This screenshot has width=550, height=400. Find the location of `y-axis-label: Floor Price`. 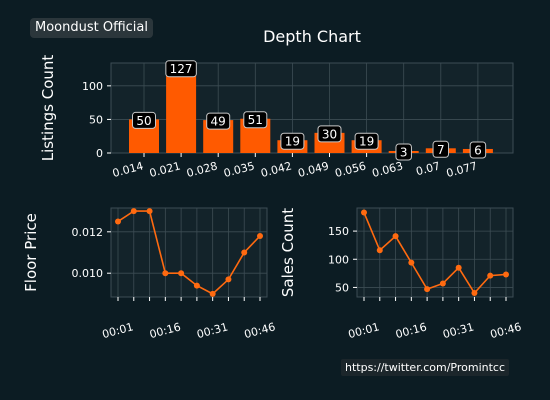

y-axis-label: Floor Price is located at coordinates (31, 252).